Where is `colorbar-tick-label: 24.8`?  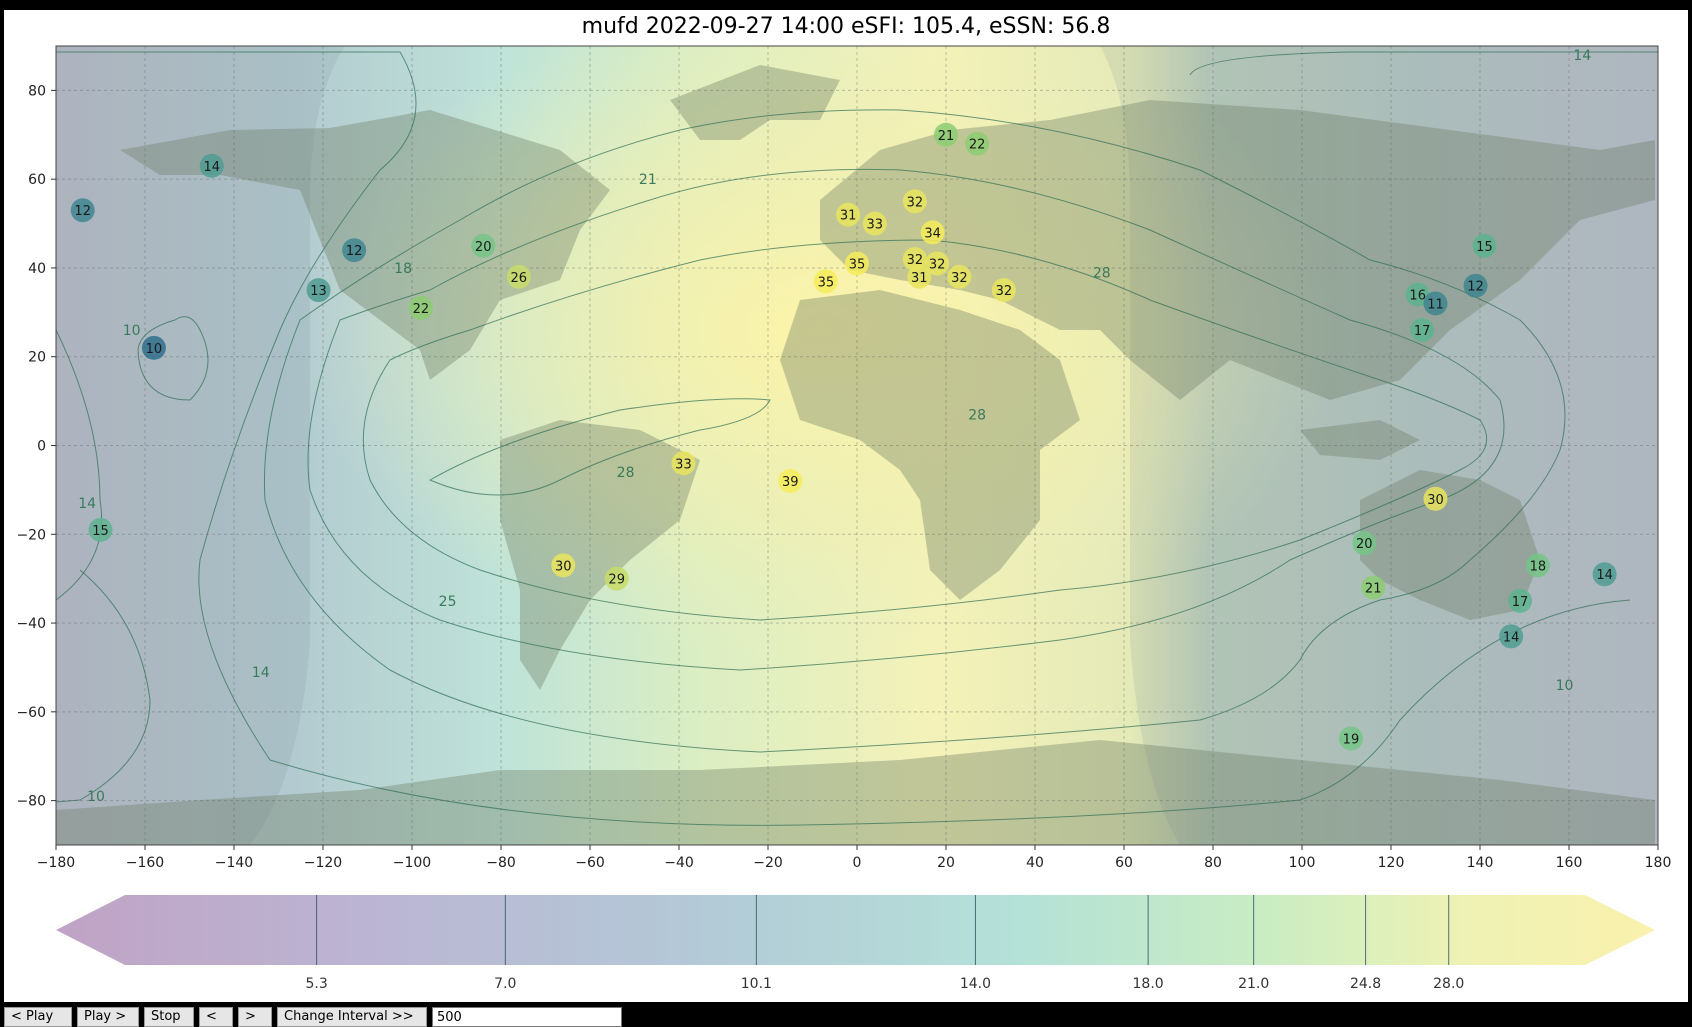 colorbar-tick-label: 24.8 is located at coordinates (1365, 984).